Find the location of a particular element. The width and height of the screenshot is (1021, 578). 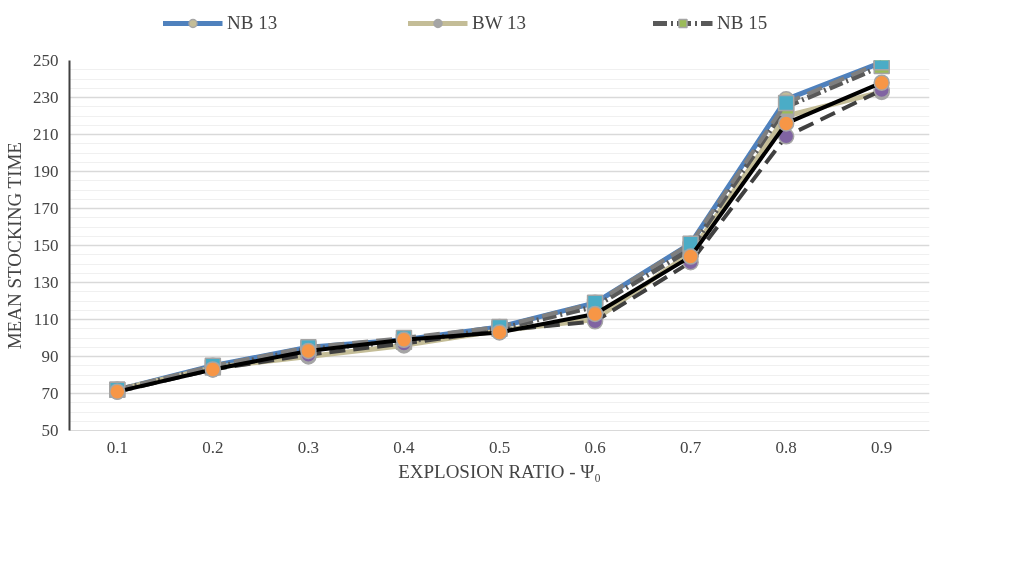

x-axis-title: EXPLOSION RATIO - Ψ₀ is located at coordinates (499, 471).